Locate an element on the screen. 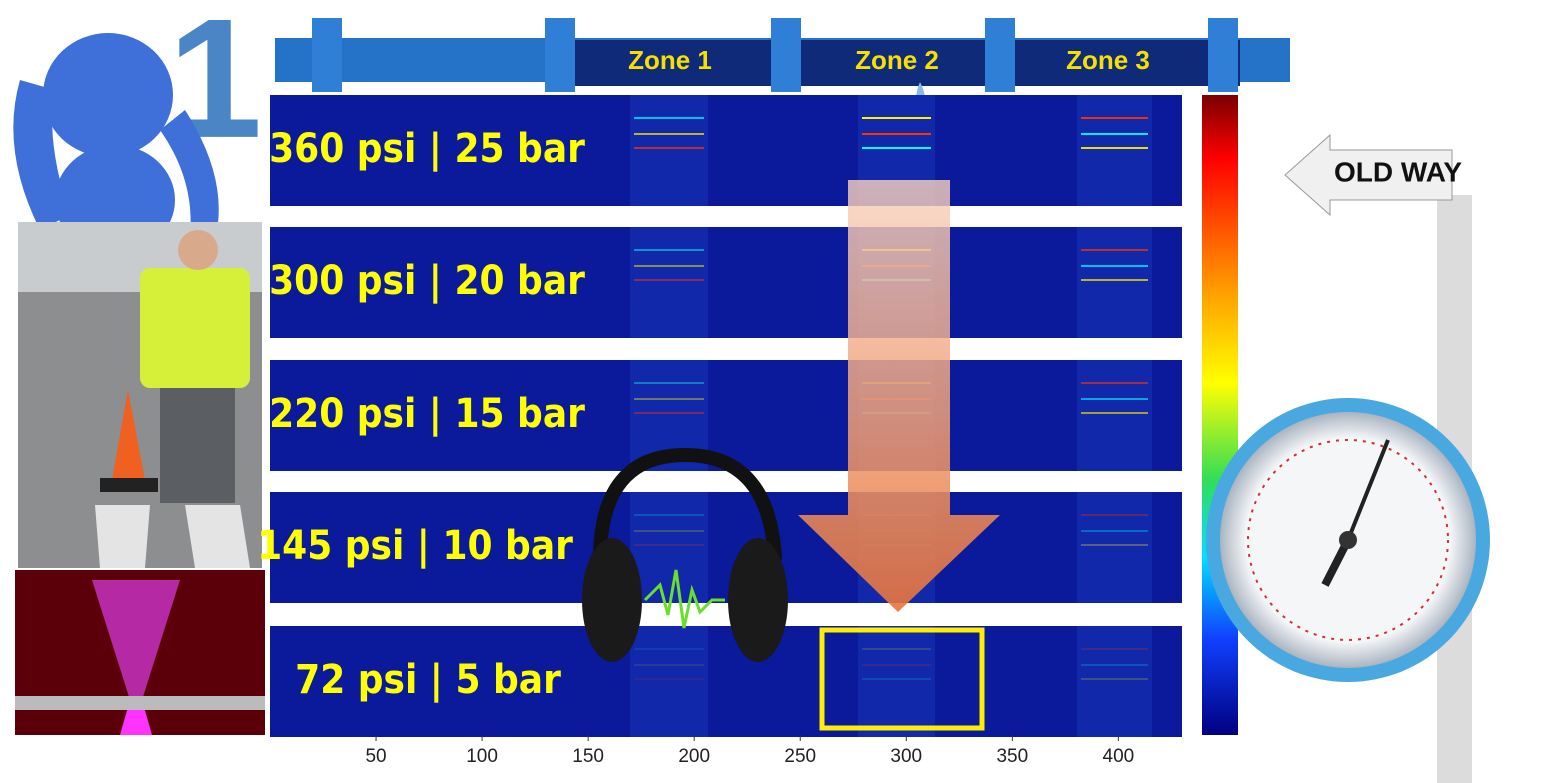 The image size is (1541, 783). zone-label: Zone 1 is located at coordinates (670, 60).